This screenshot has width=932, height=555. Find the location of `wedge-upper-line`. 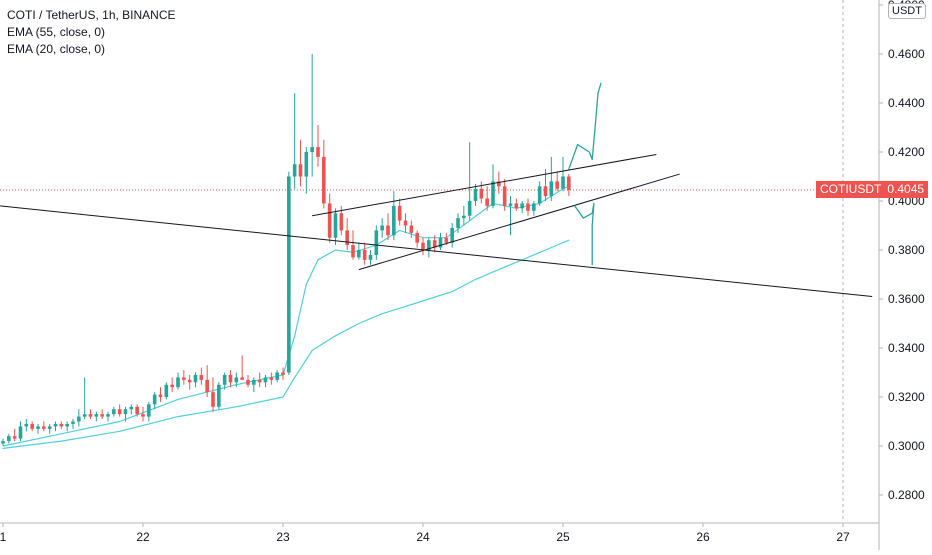

wedge-upper-line is located at coordinates (484, 185).